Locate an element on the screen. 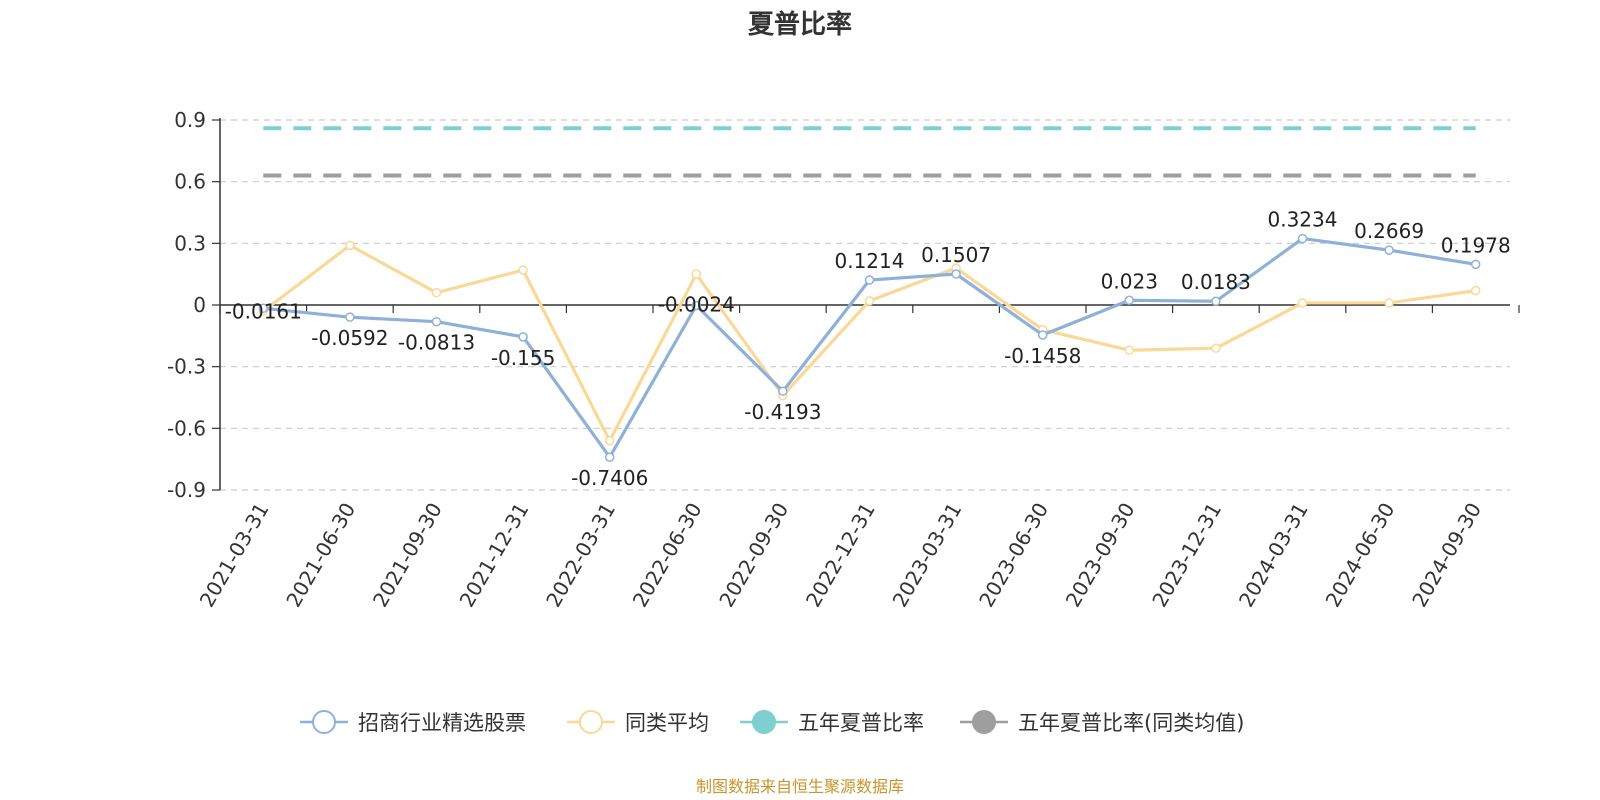 The image size is (1600, 800). data-label: 0.1214 is located at coordinates (870, 261).